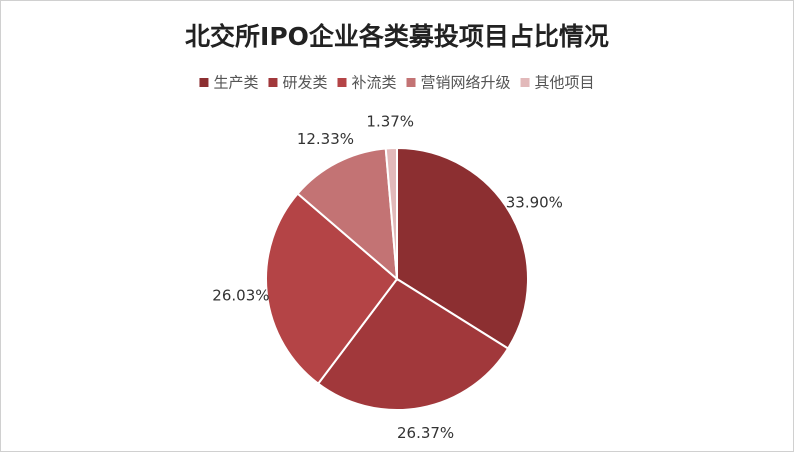 This screenshot has height=452, width=794. Describe the element at coordinates (425, 433) in the screenshot. I see `data-label: 26.37%` at that location.